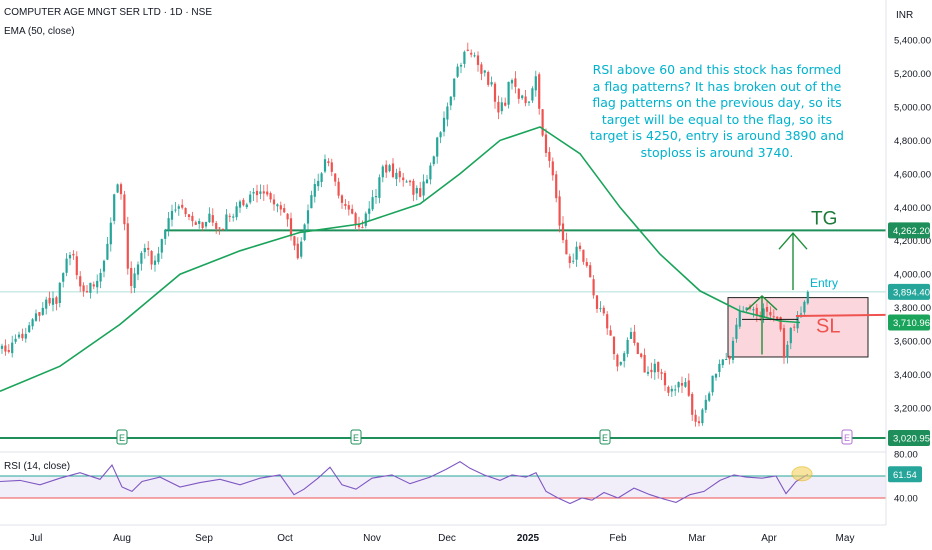 This screenshot has height=550, width=932. Describe the element at coordinates (717, 69) in the screenshot. I see `annotation-line: RSI above 60 and this stock has formed` at that location.